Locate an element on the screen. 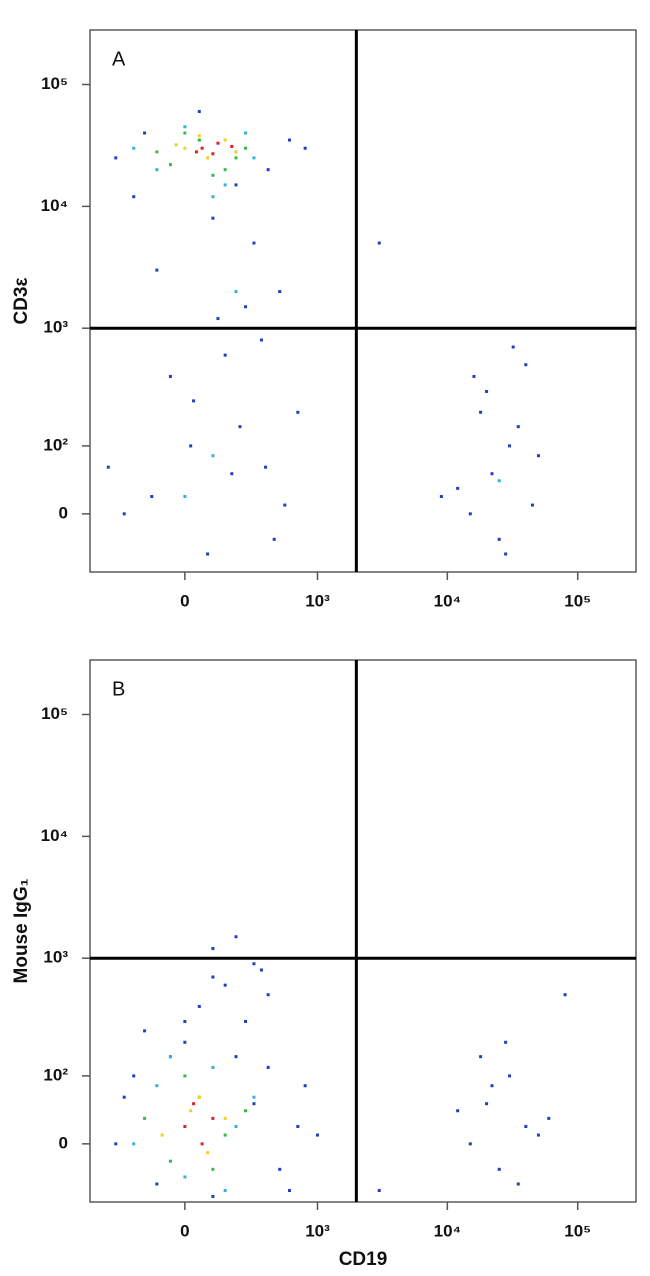  y-tick-label: 0 is located at coordinates (63, 512).